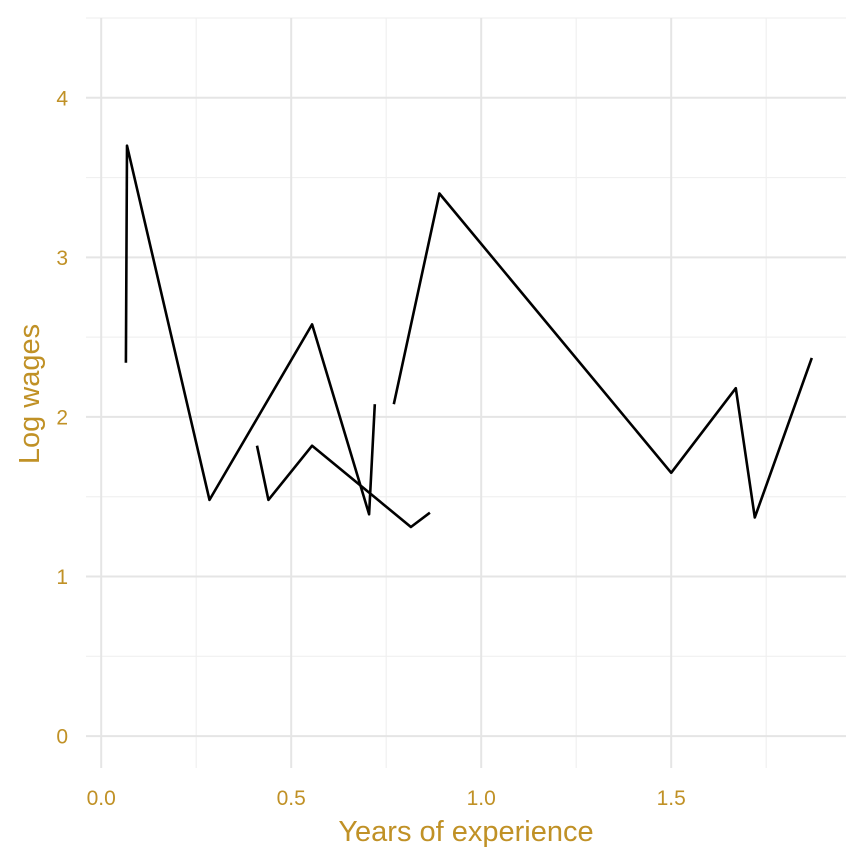  Describe the element at coordinates (291, 798) in the screenshot. I see `x-tick-label: 0.5` at that location.